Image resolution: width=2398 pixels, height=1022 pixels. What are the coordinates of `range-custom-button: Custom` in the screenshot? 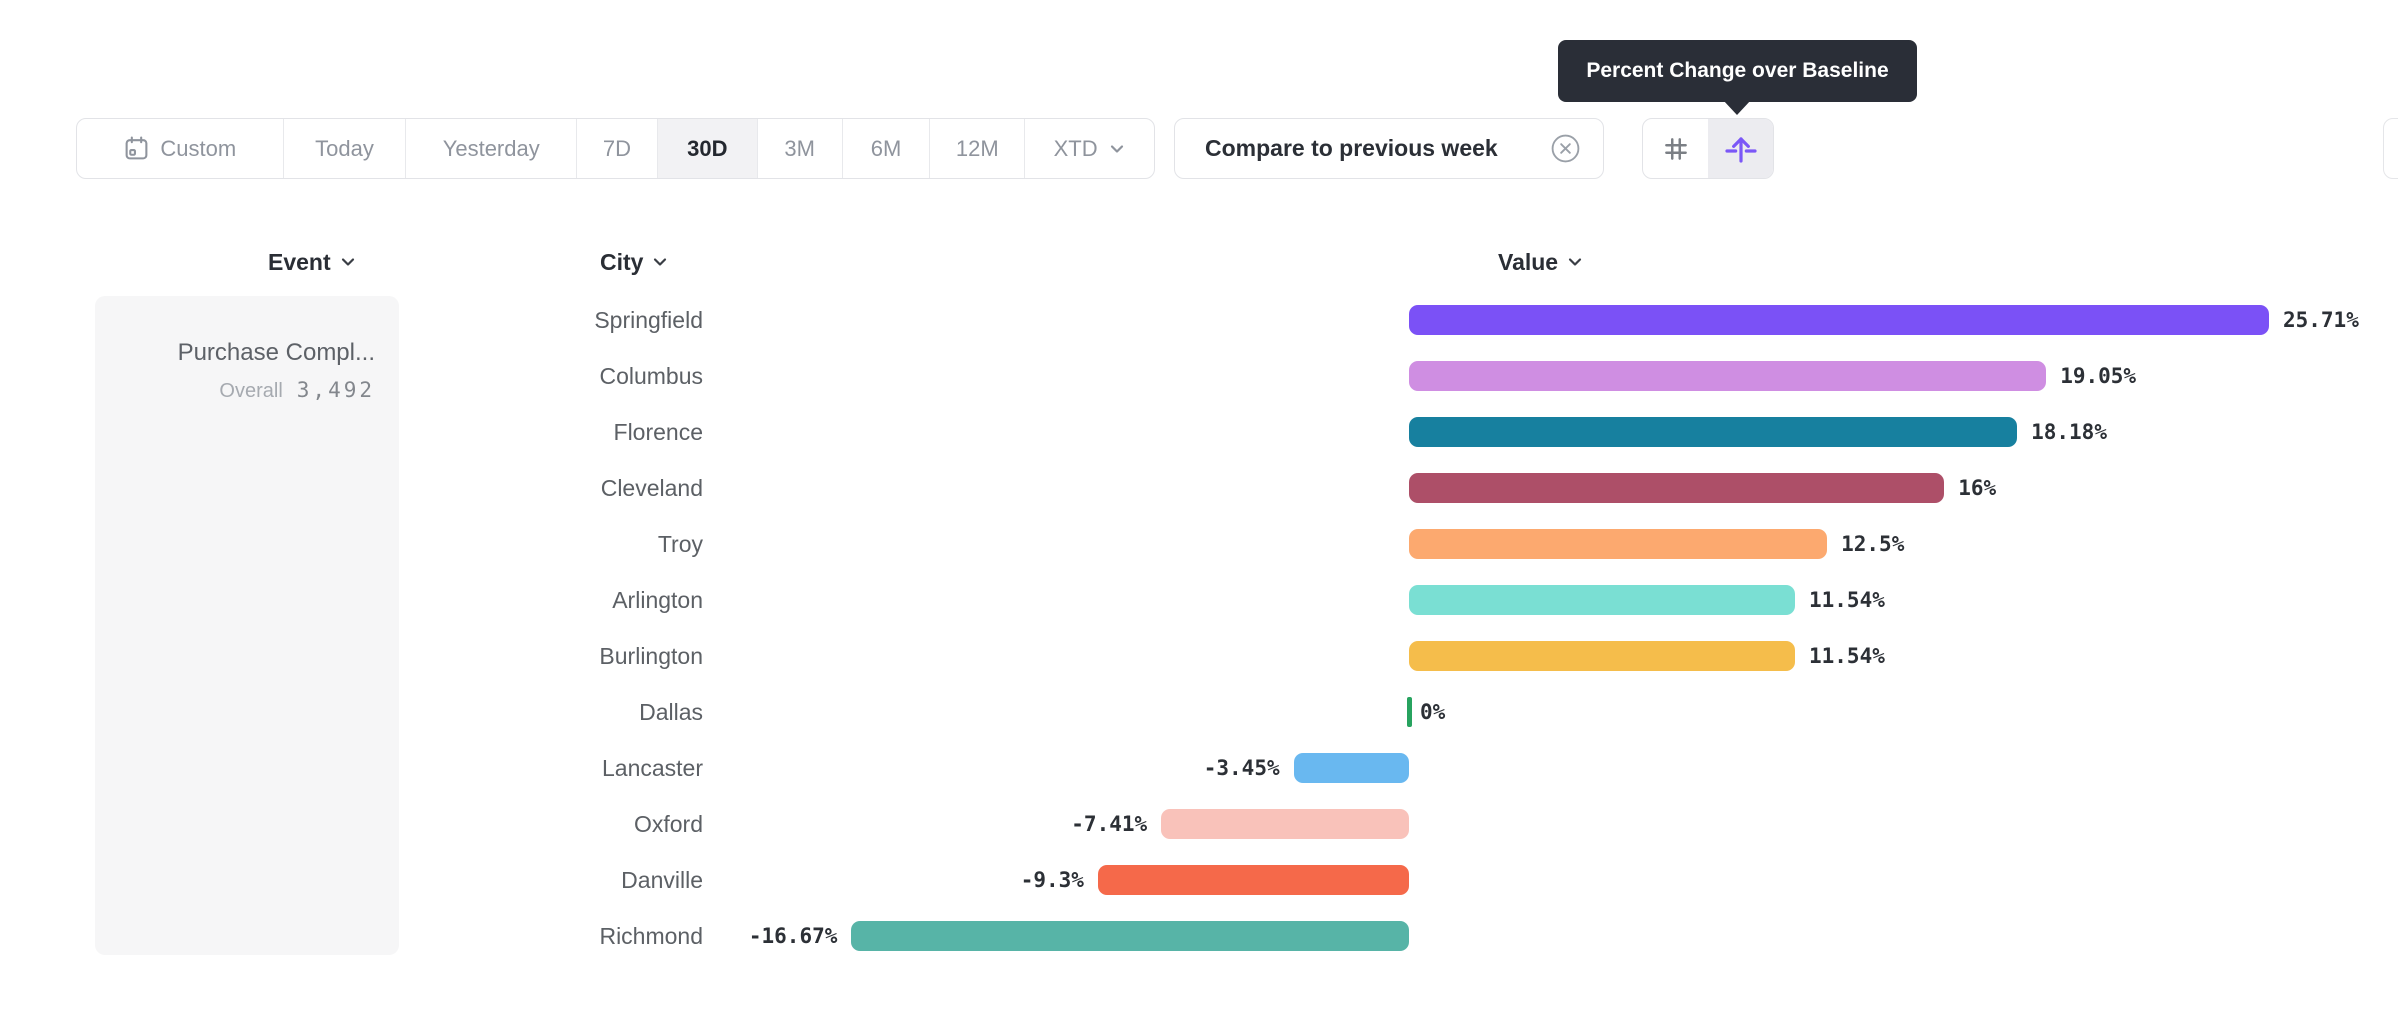 It's located at (180, 148).